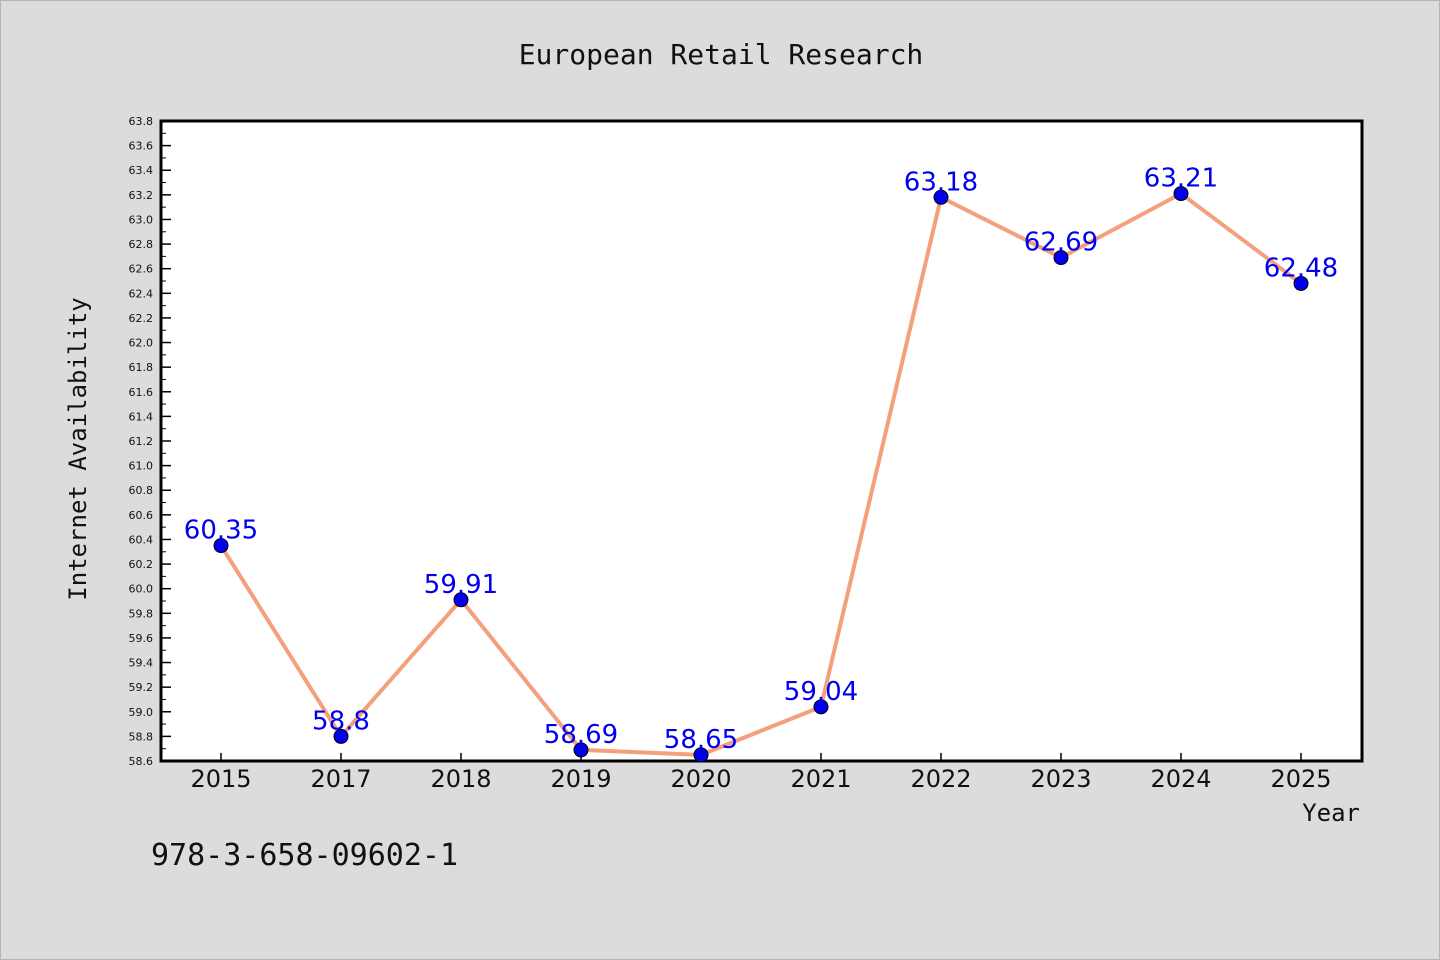  Describe the element at coordinates (141, 416) in the screenshot. I see `y-tick-label: 61.4` at that location.